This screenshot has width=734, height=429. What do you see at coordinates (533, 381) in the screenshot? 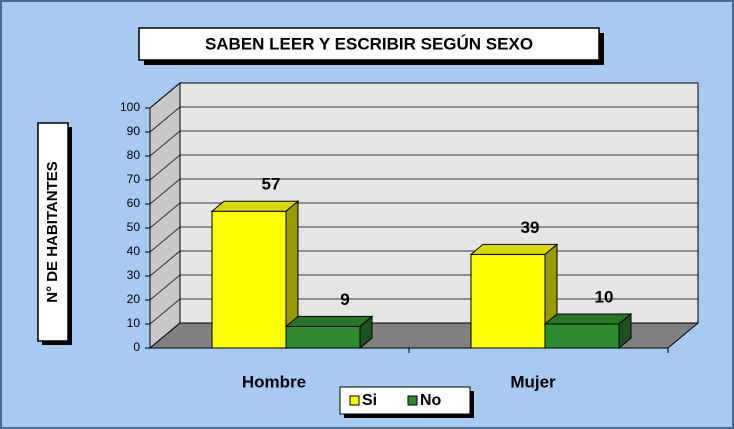
I see `x-tick-label: Mujer` at bounding box center [533, 381].